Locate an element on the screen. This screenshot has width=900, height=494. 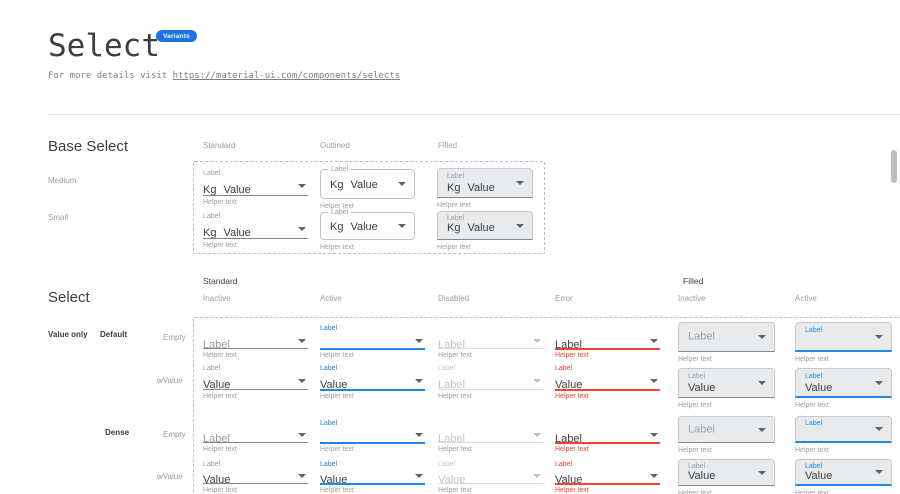
variants-badge: Variants is located at coordinates (176, 36).